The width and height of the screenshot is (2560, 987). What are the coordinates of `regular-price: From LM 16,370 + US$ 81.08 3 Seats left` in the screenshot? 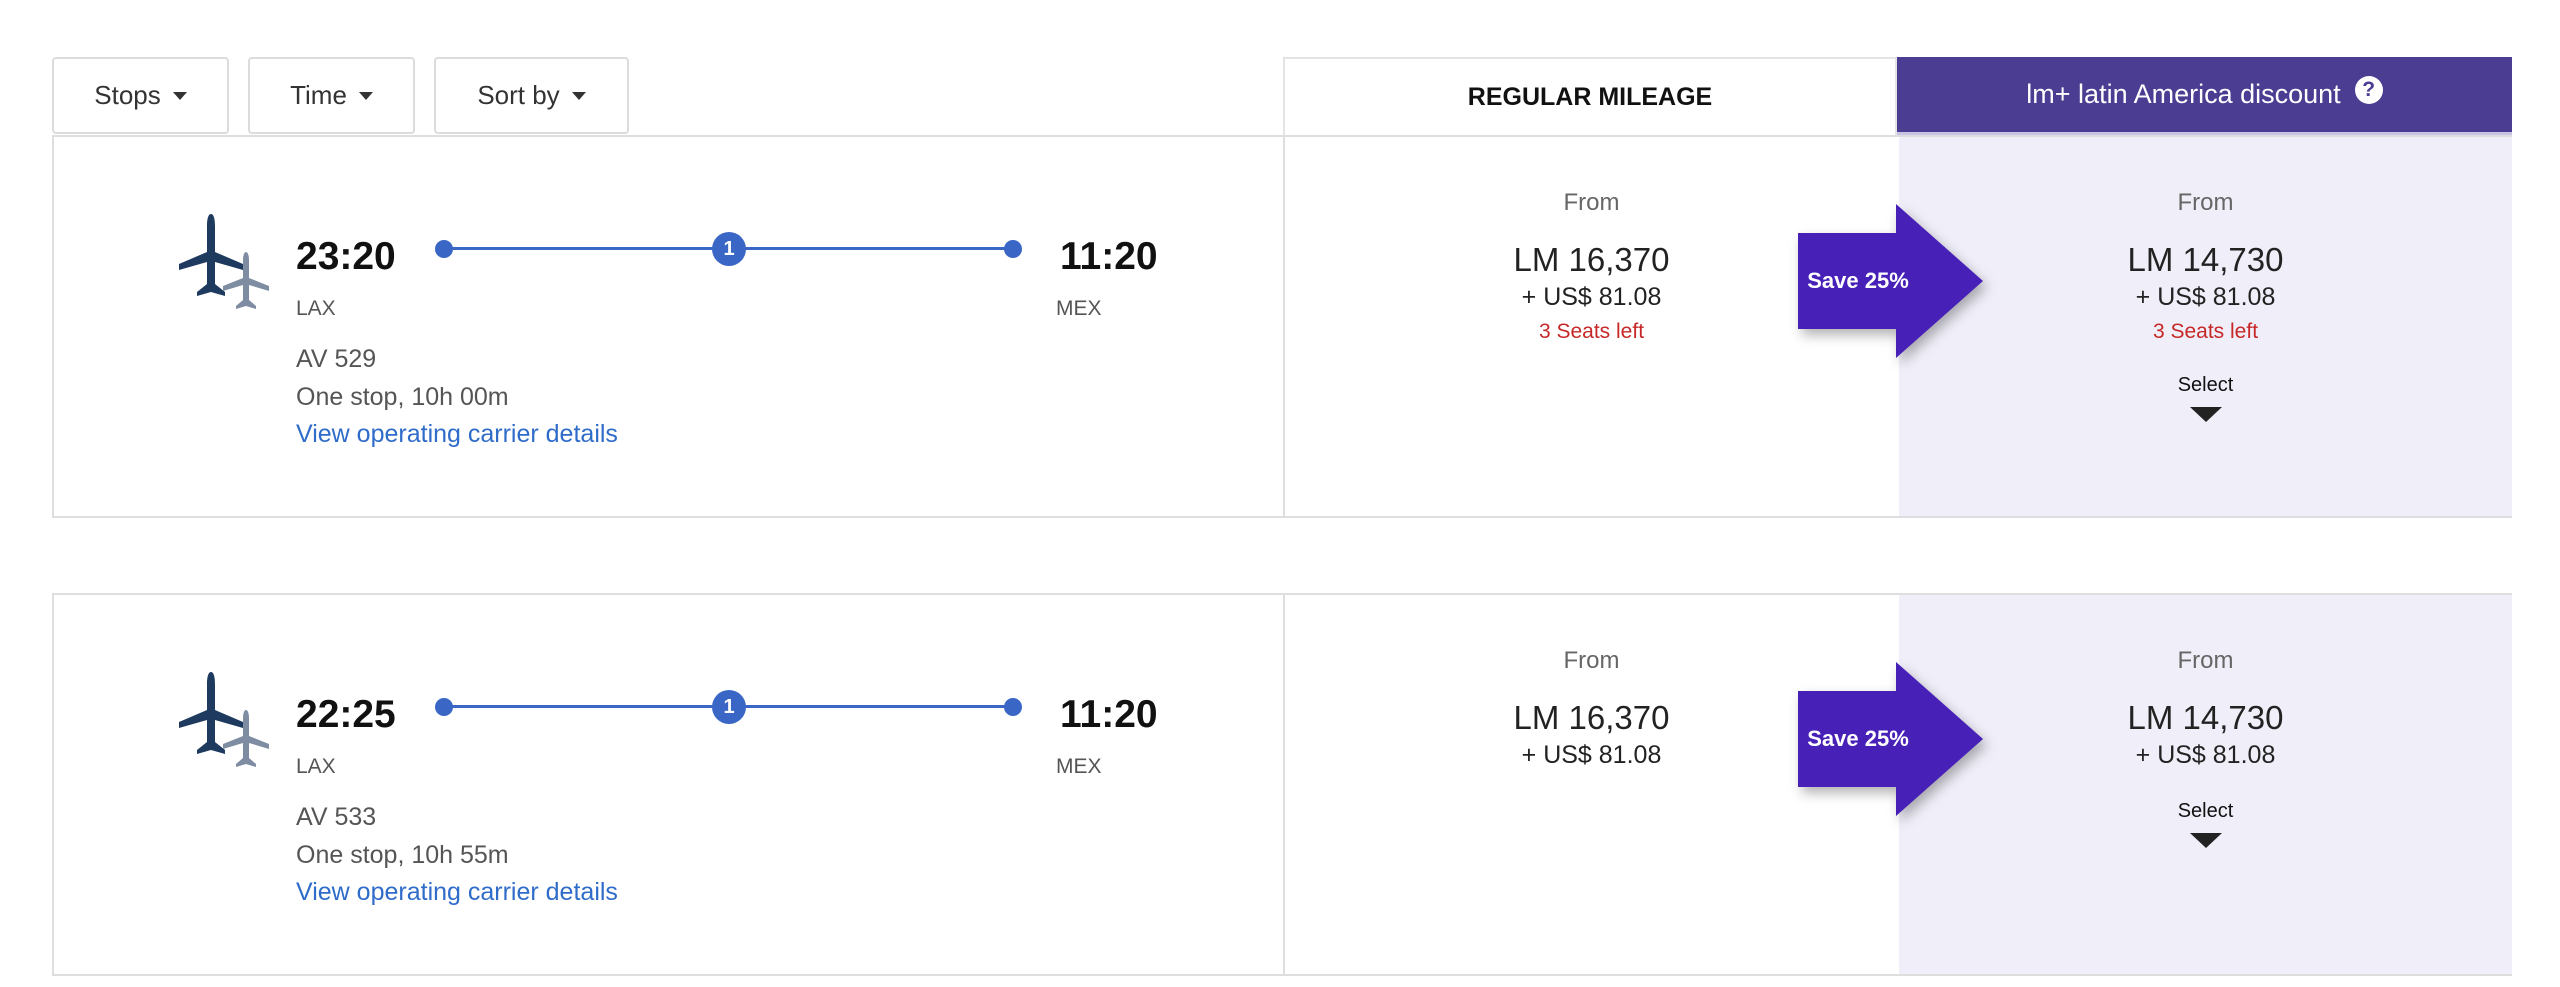 It's located at (1591, 266).